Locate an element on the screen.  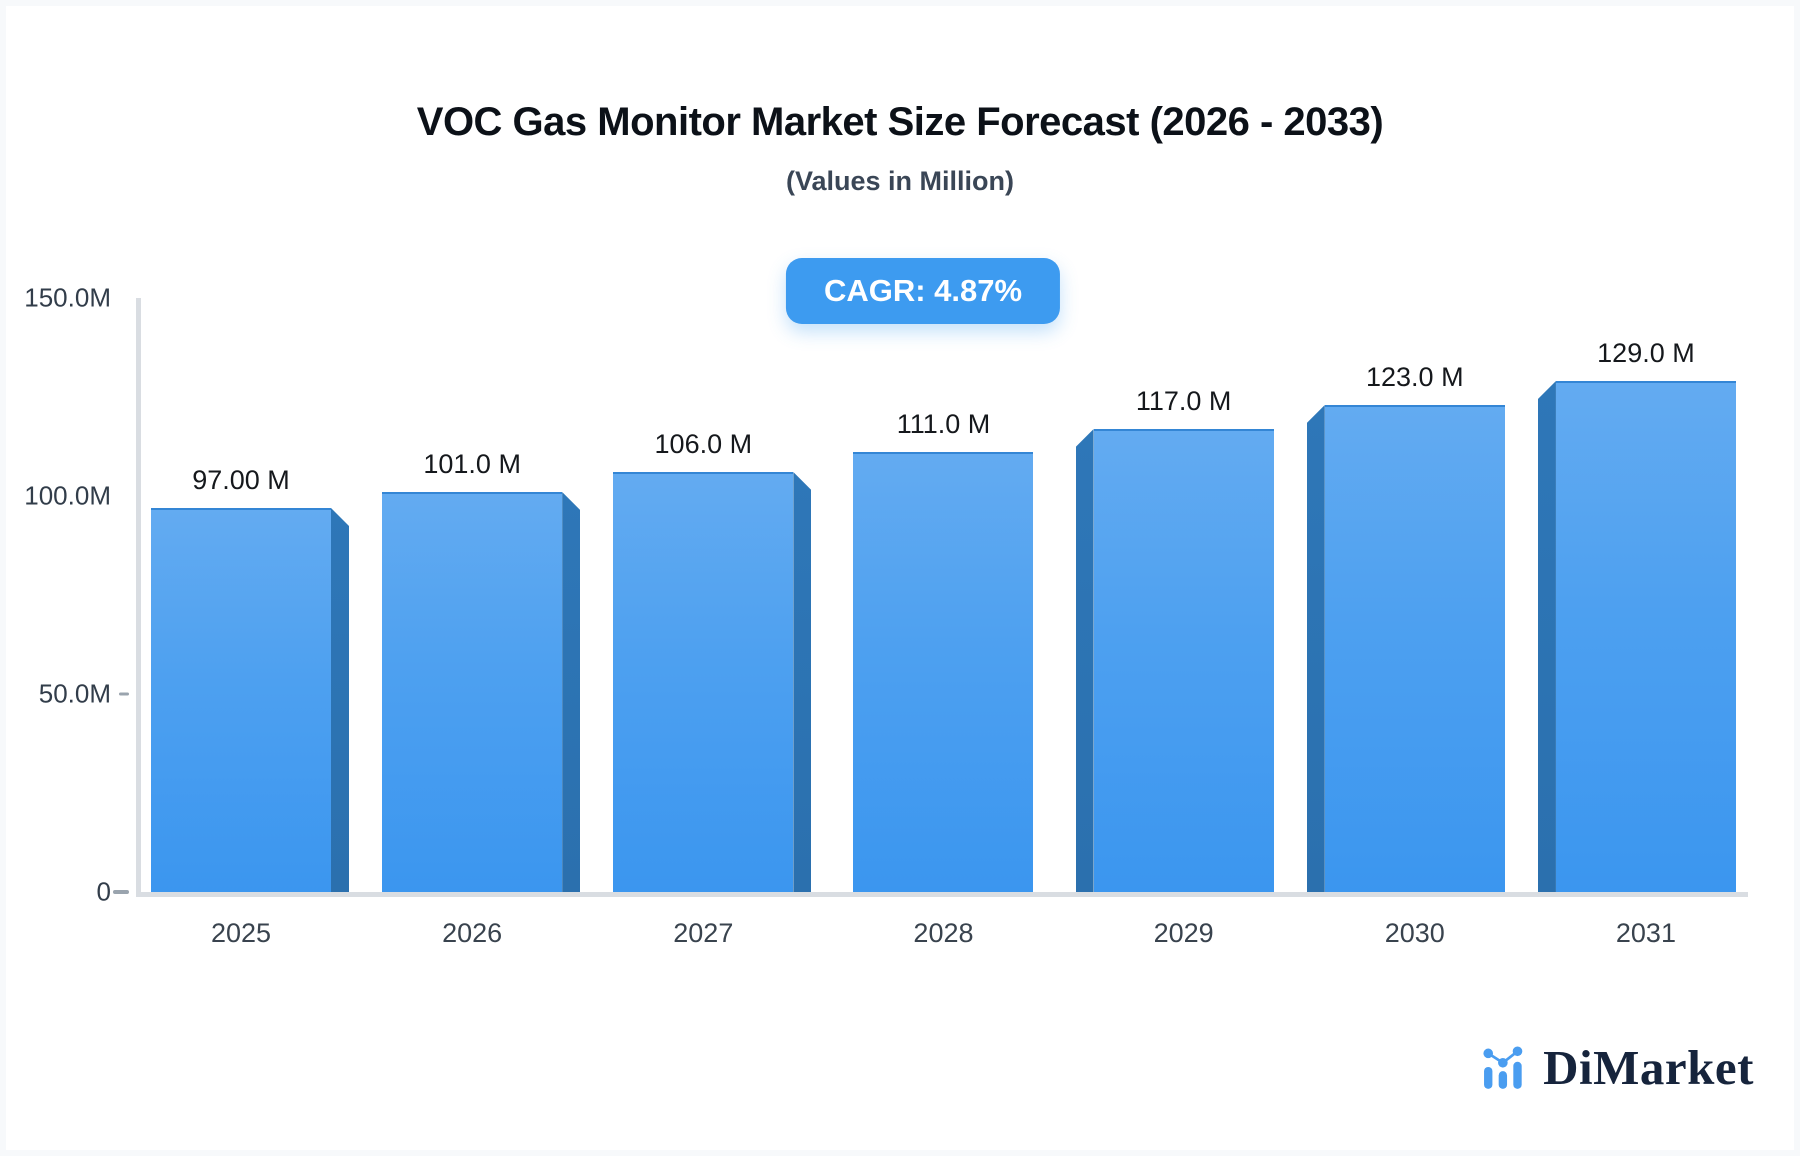
bar-value-label: 106.0 M is located at coordinates (703, 444).